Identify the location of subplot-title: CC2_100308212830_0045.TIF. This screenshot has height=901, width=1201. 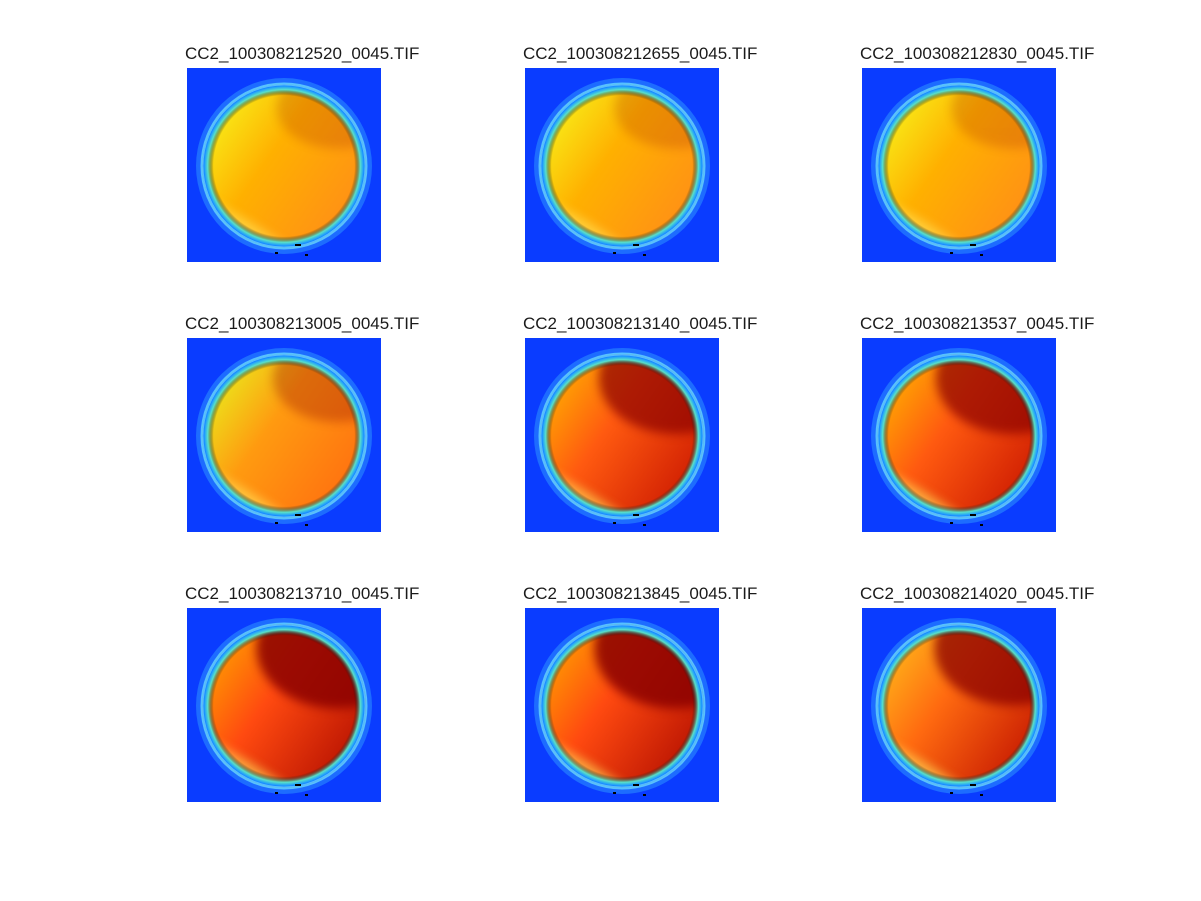
(977, 53).